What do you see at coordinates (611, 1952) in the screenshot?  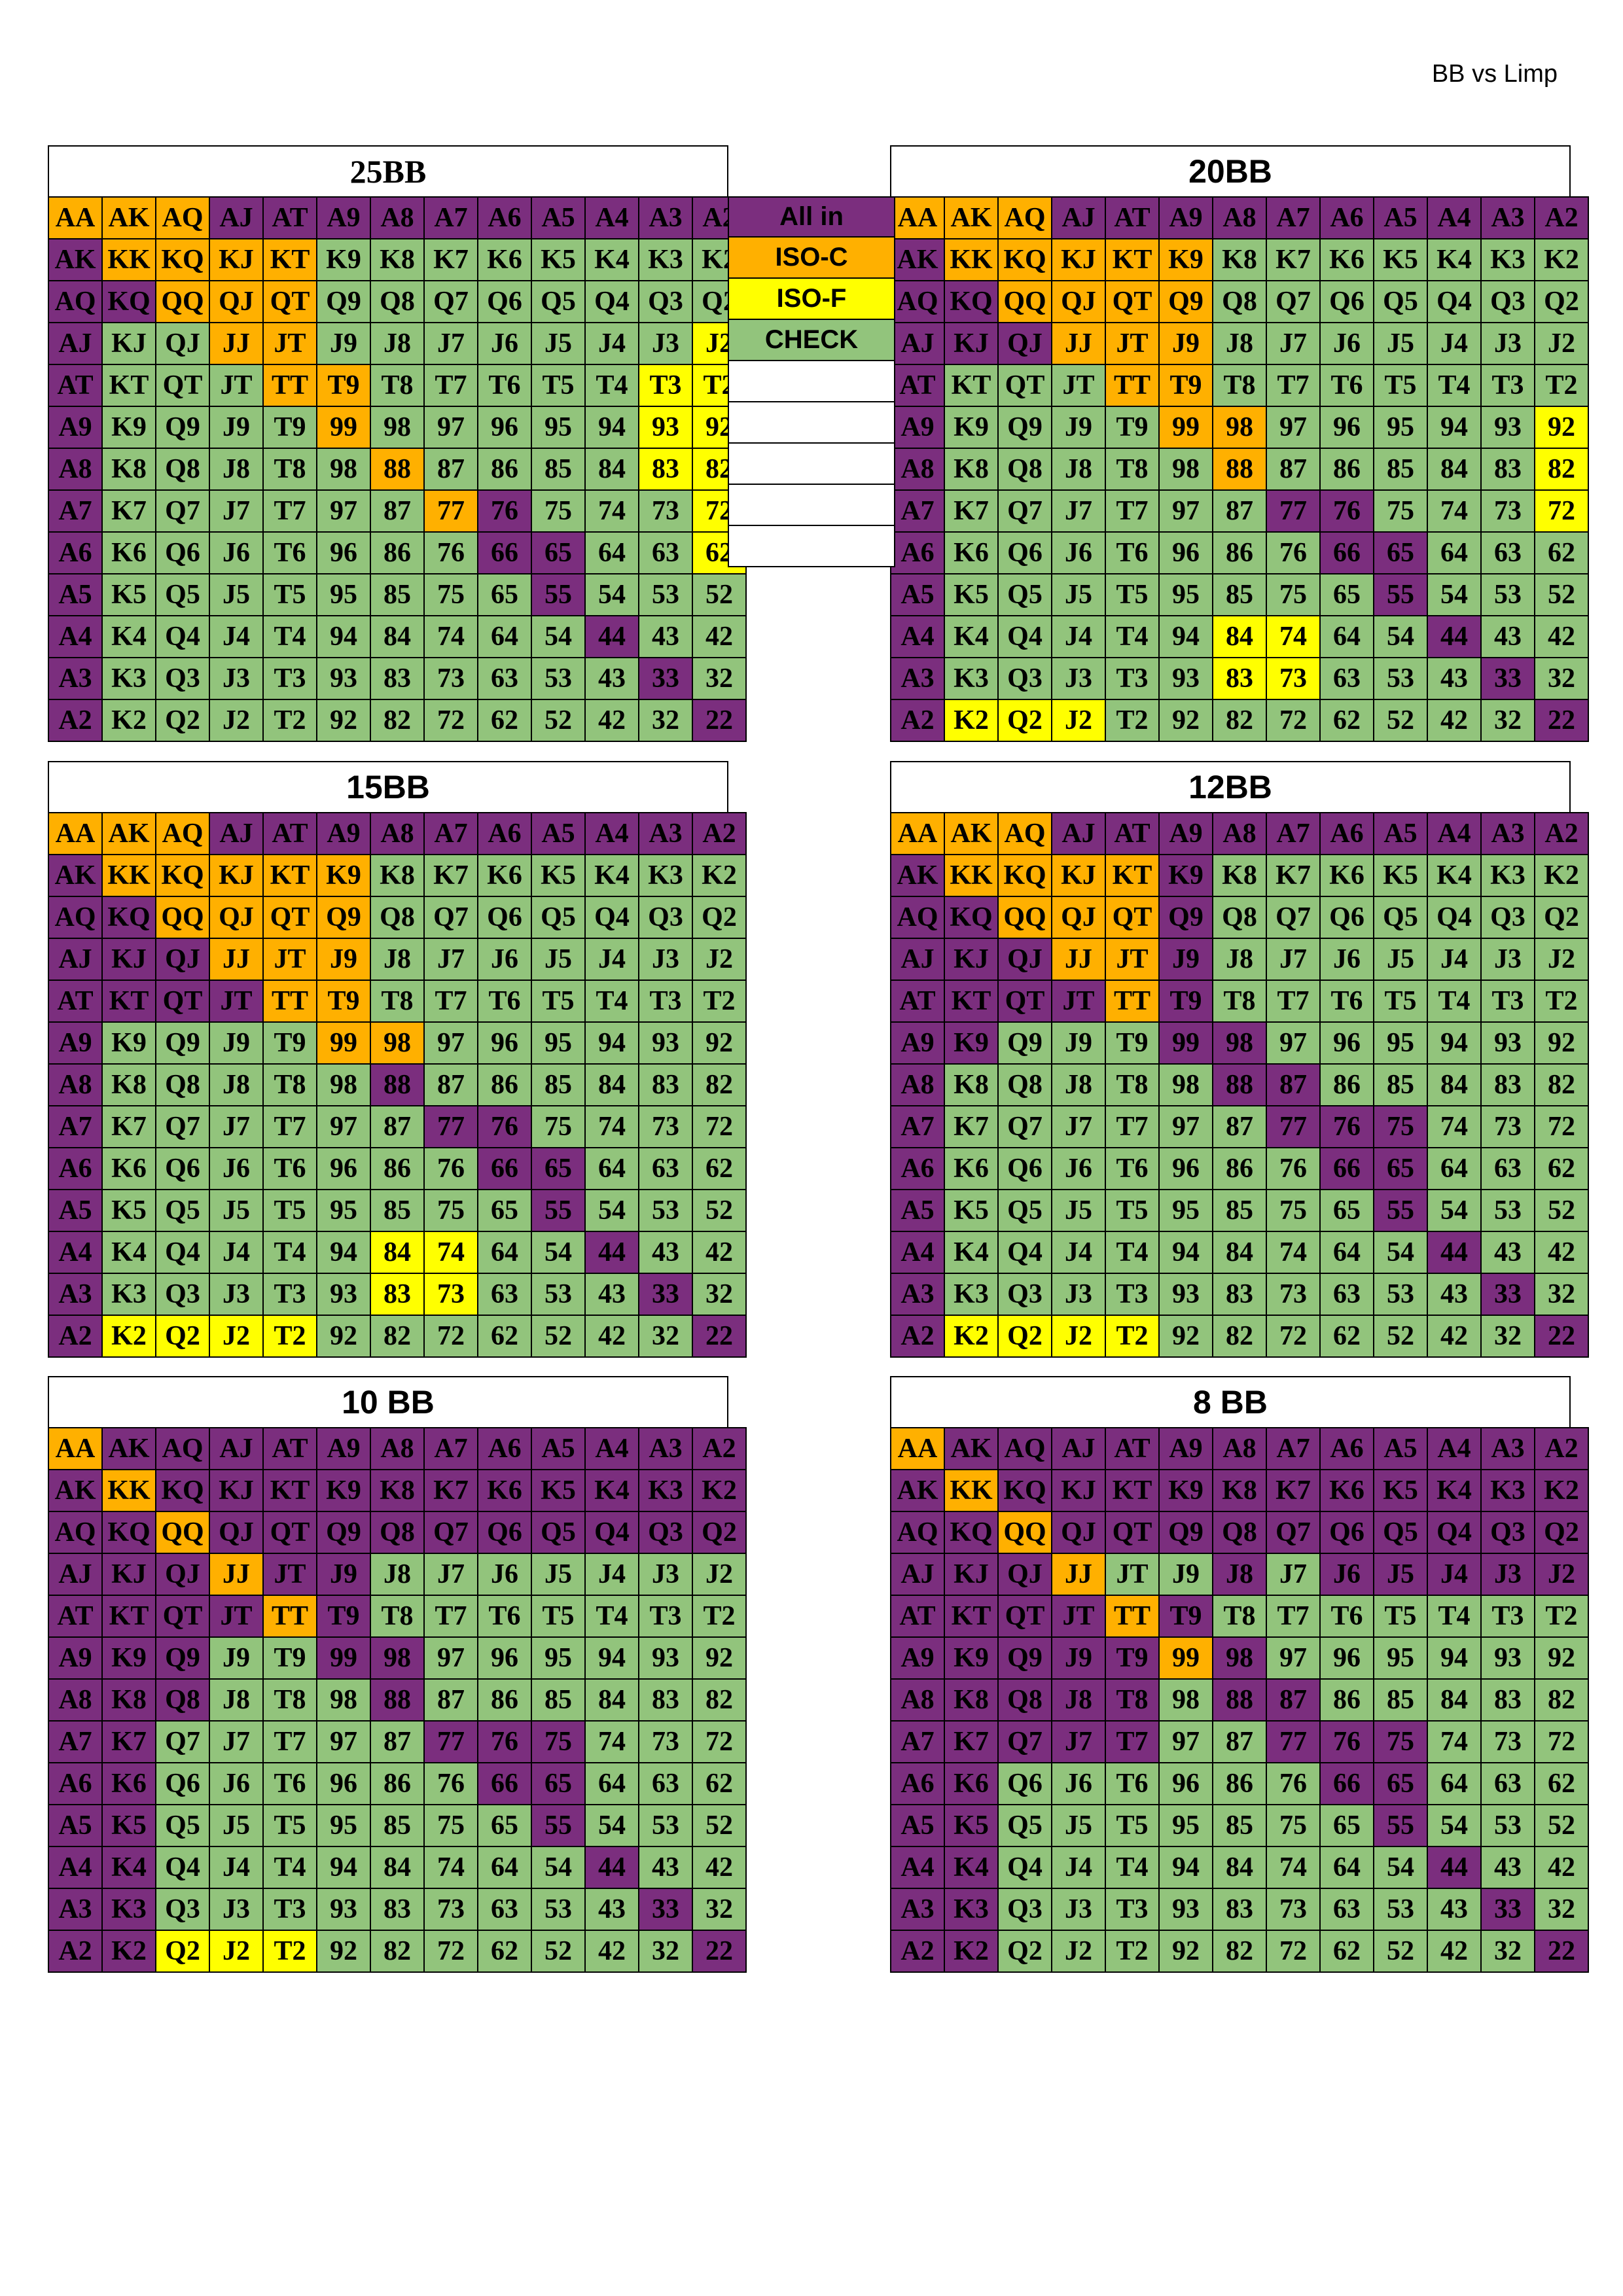 I see `hand-cell: 42` at bounding box center [611, 1952].